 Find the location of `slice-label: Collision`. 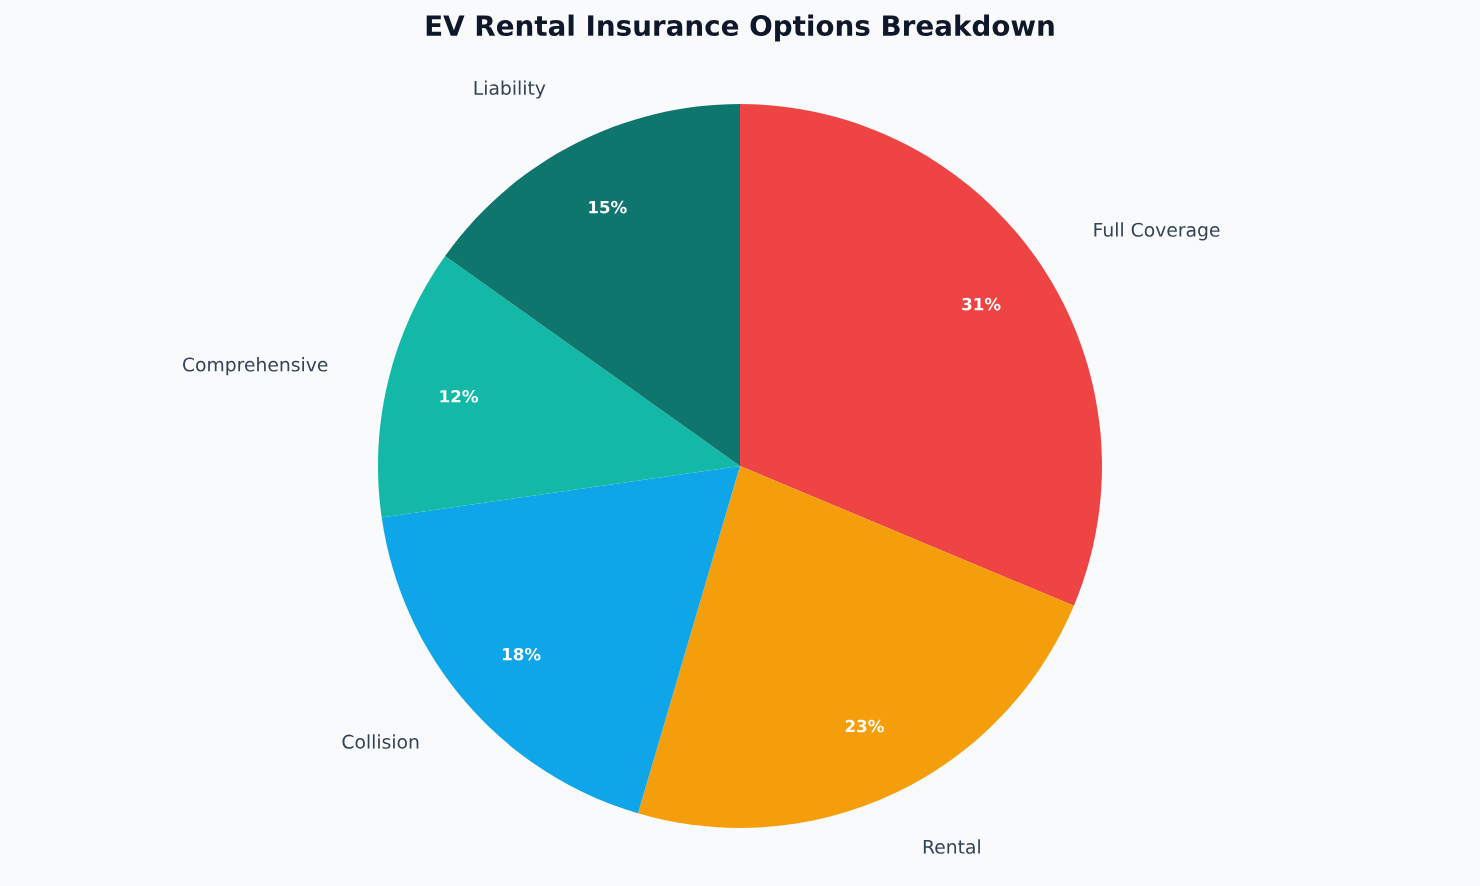

slice-label: Collision is located at coordinates (380, 741).